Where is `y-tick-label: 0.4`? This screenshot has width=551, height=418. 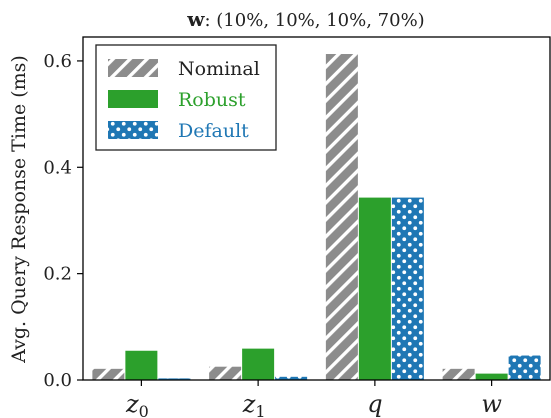 y-tick-label: 0.4 is located at coordinates (57, 167).